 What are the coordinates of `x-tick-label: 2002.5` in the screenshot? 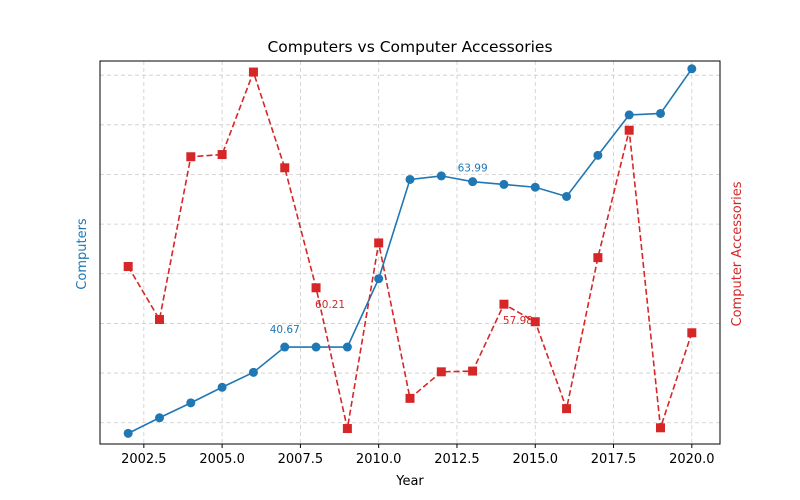 It's located at (144, 459).